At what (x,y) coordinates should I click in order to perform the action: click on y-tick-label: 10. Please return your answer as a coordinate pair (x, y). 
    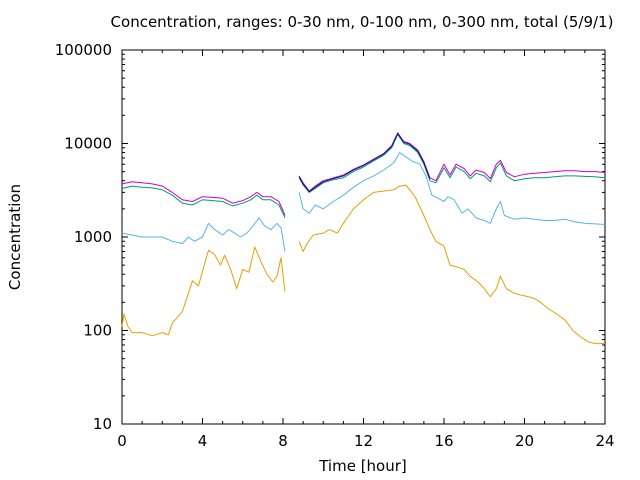
    Looking at the image, I should click on (102, 424).